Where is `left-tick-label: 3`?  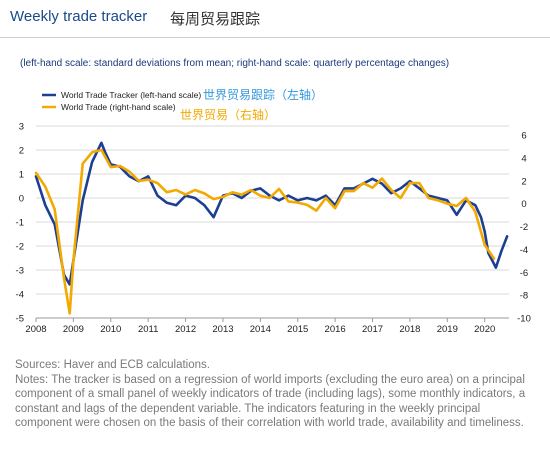 left-tick-label: 3 is located at coordinates (21, 127).